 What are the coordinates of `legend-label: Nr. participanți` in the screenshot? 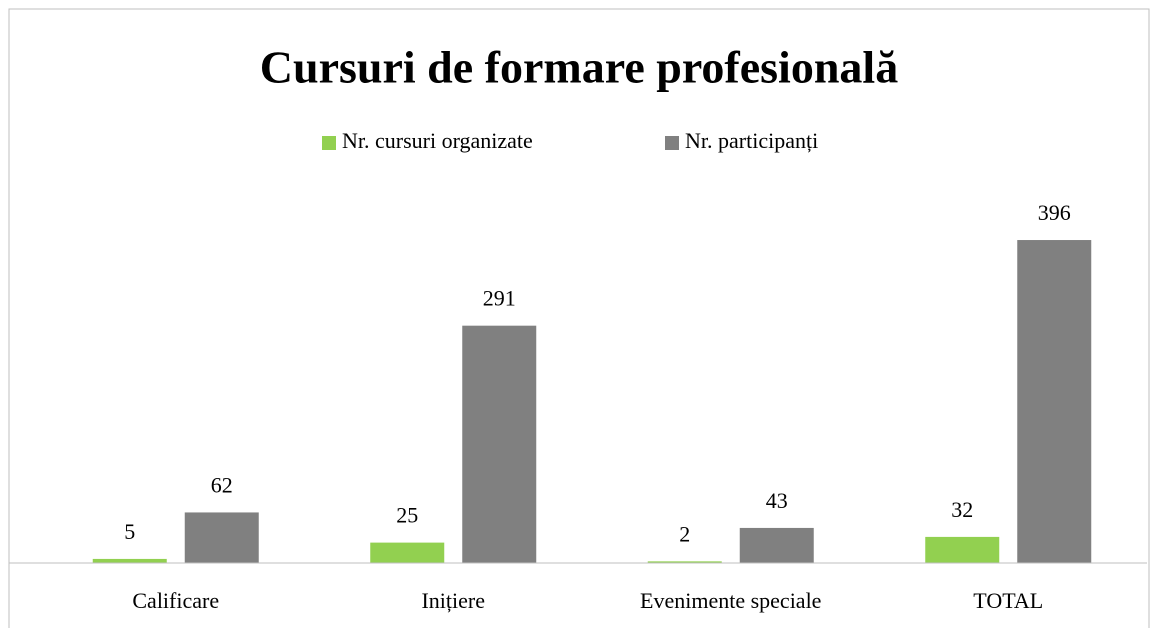 It's located at (751, 140).